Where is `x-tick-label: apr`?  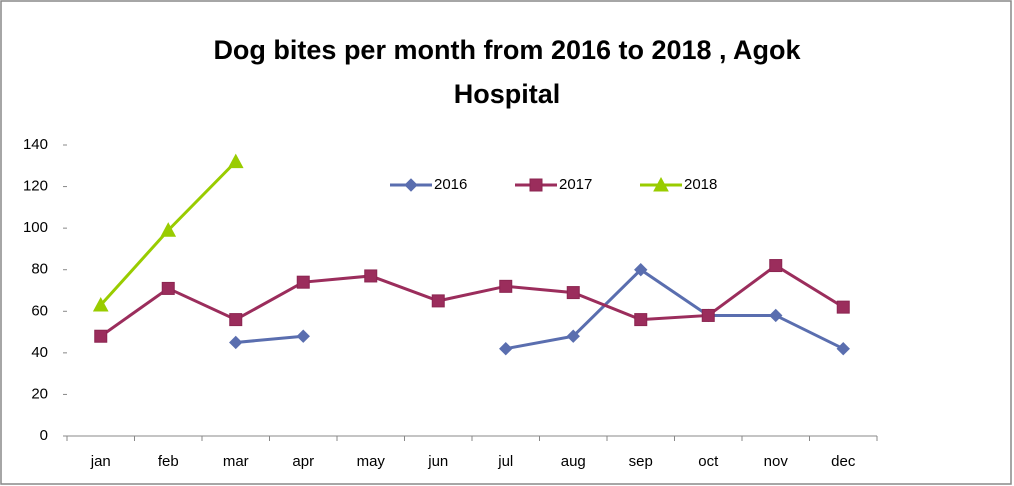 x-tick-label: apr is located at coordinates (303, 461).